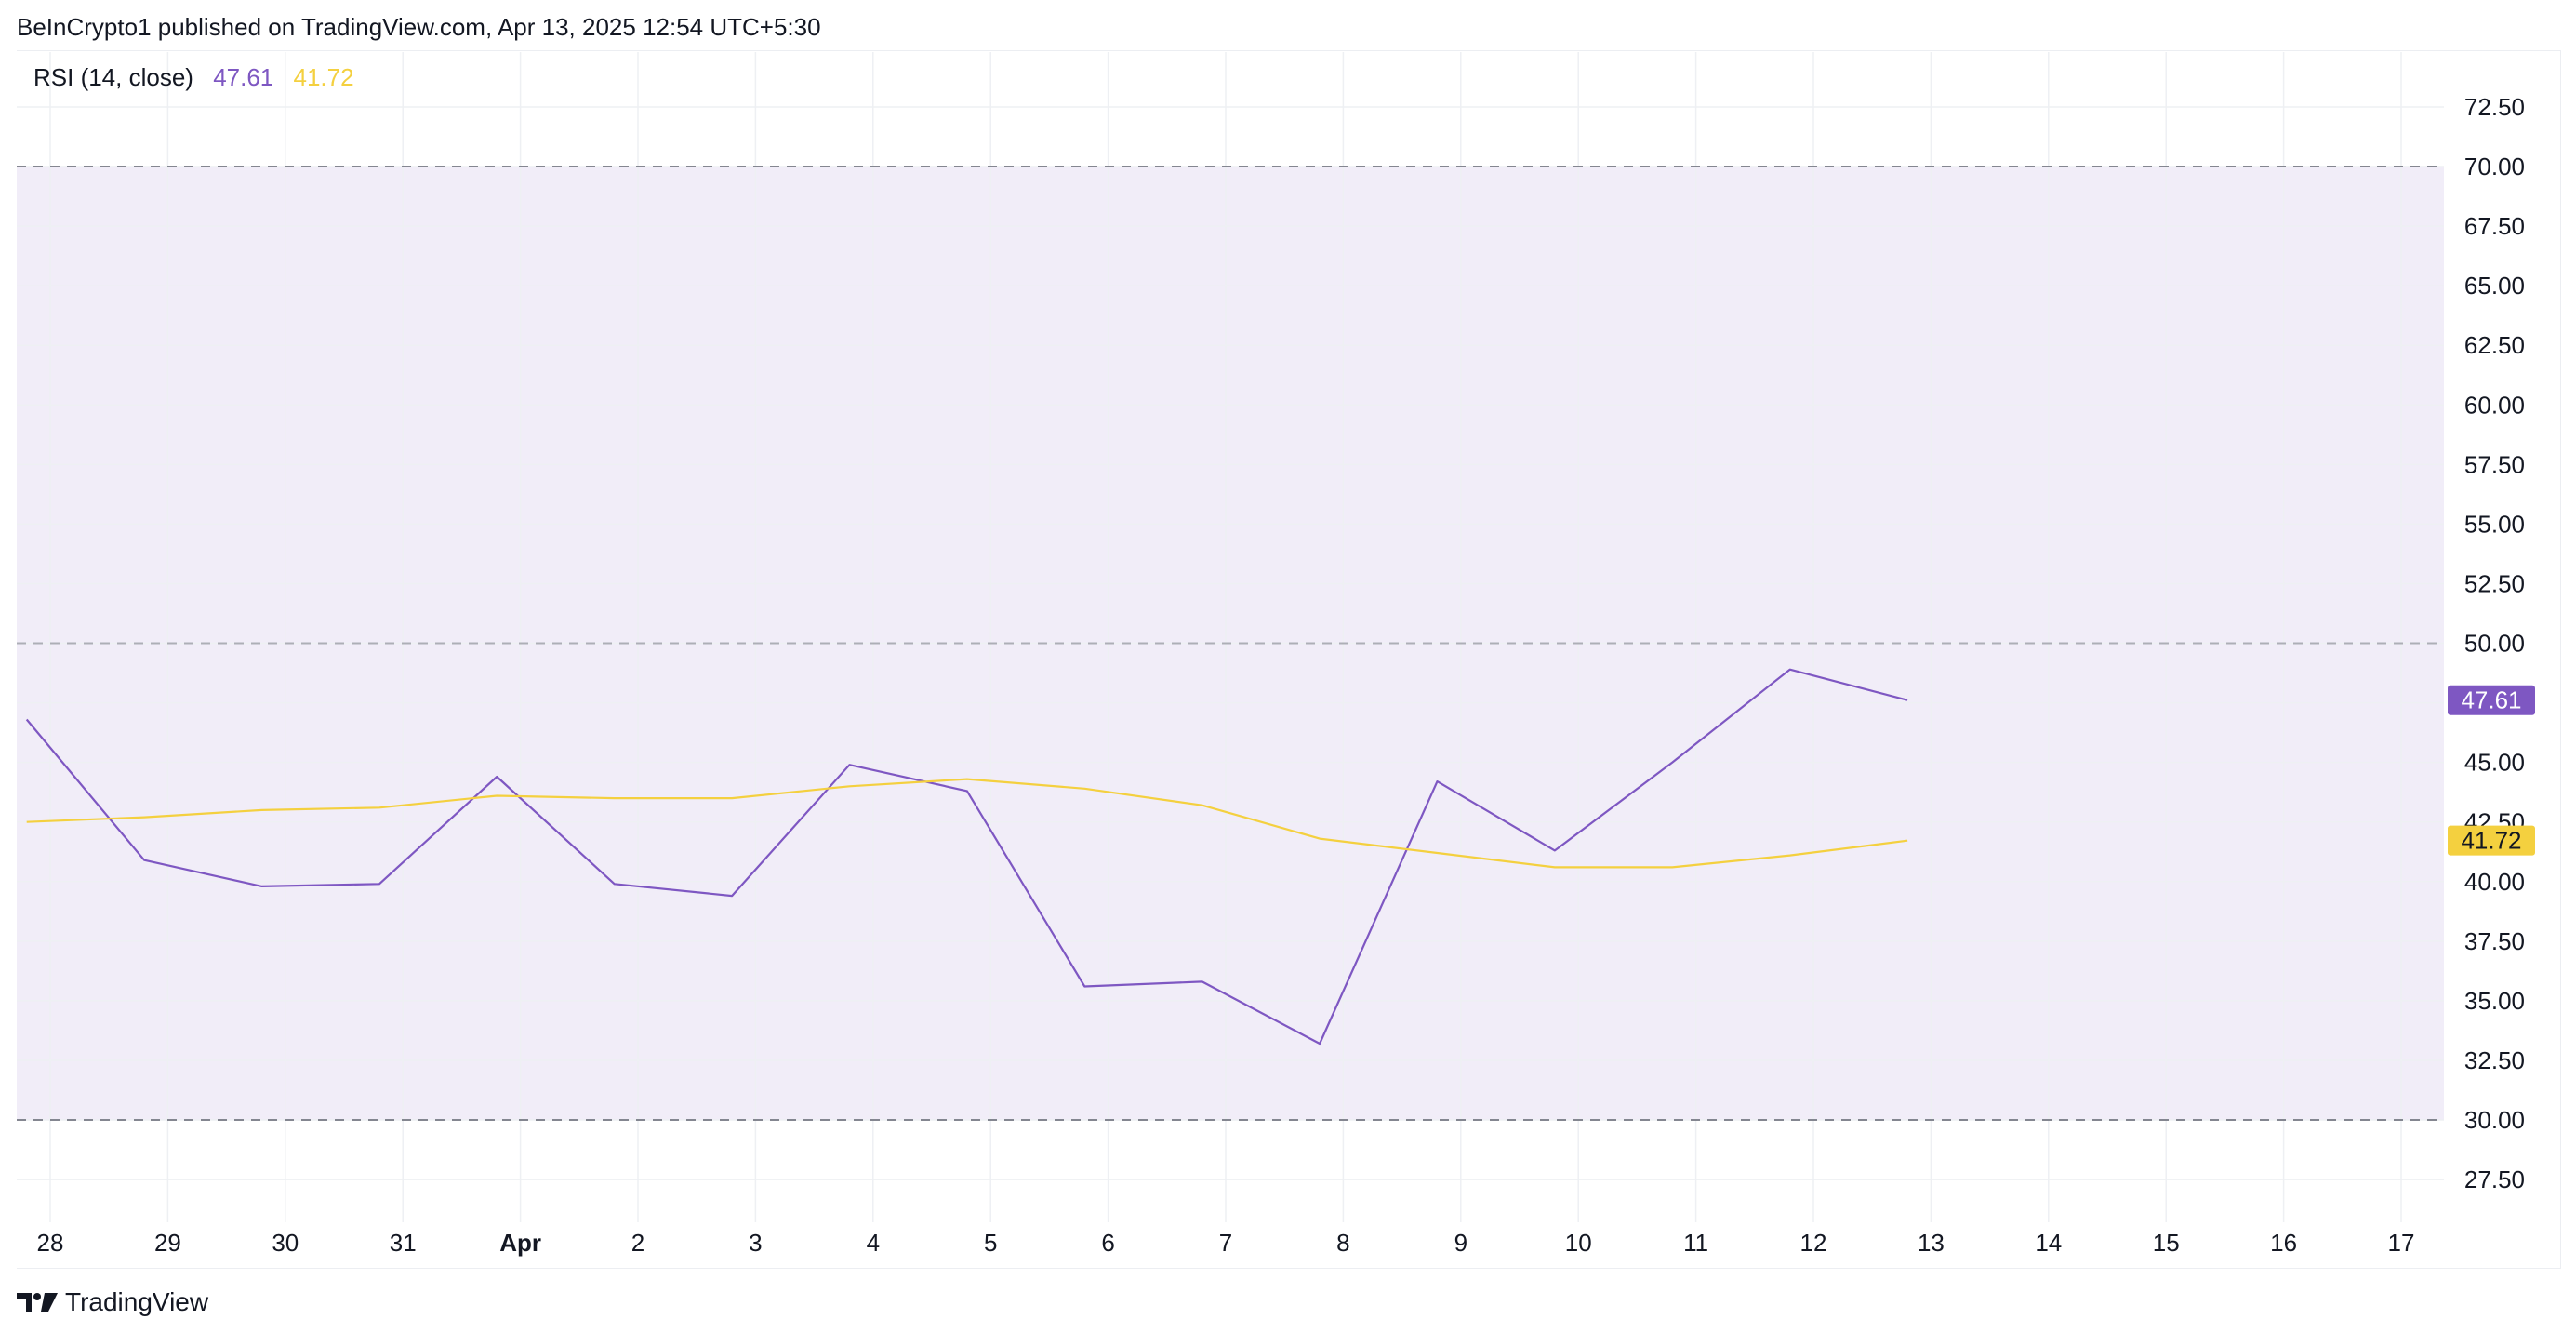  I want to click on x-tick-label: 3, so click(755, 1243).